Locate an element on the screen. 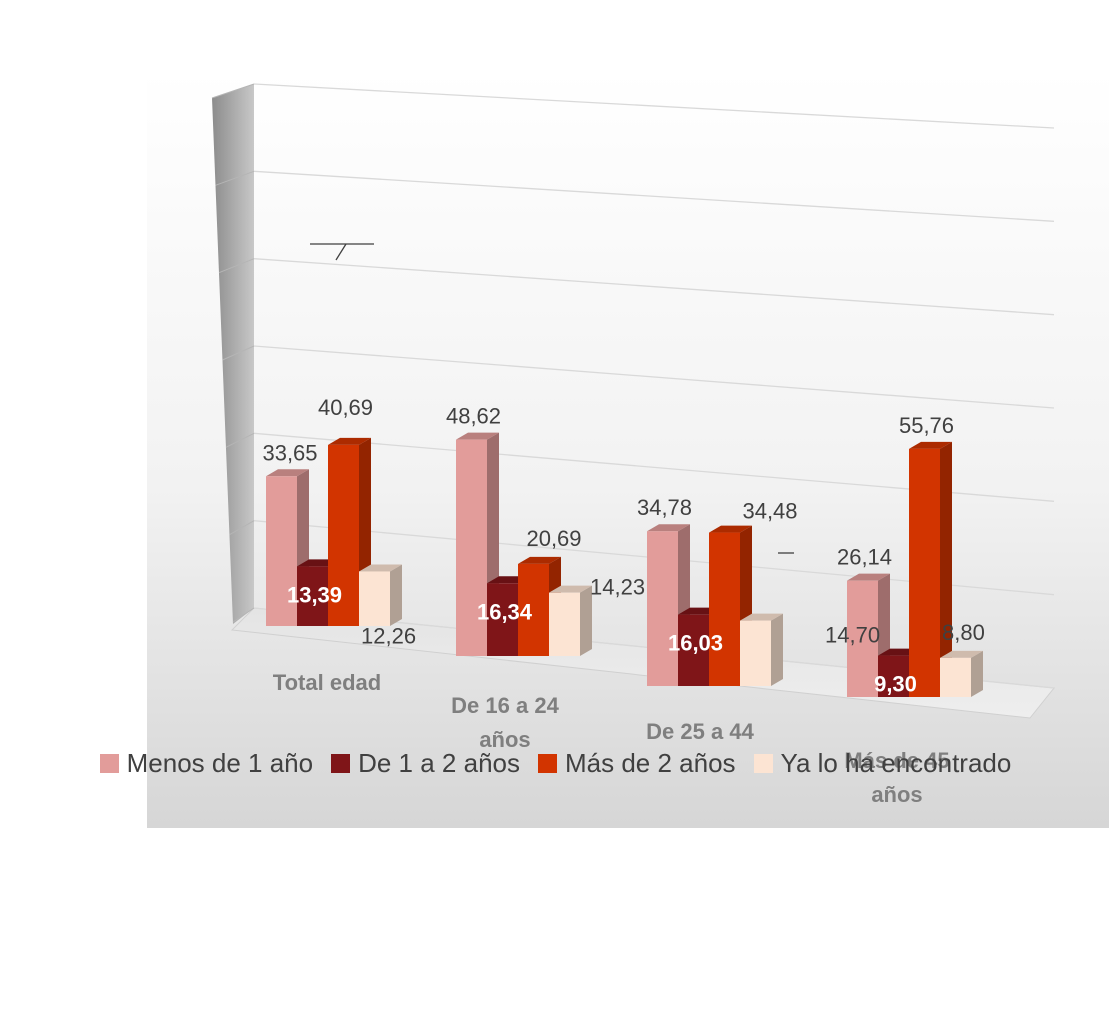 Image resolution: width=1111 pixels, height=1022 pixels. category-label-line: Total edad is located at coordinates (327, 682).